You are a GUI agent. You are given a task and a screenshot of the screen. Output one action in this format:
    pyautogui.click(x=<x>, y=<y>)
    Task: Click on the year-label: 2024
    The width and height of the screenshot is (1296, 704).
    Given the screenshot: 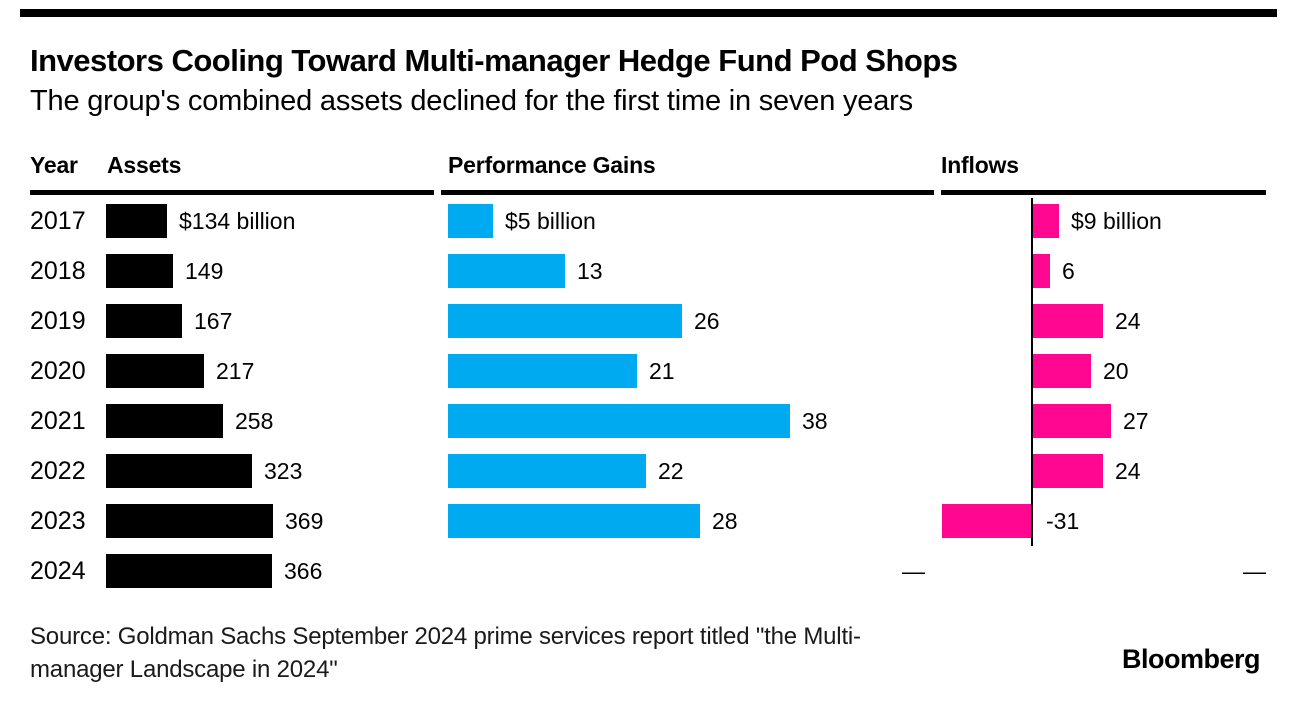 What is the action you would take?
    pyautogui.click(x=58, y=571)
    